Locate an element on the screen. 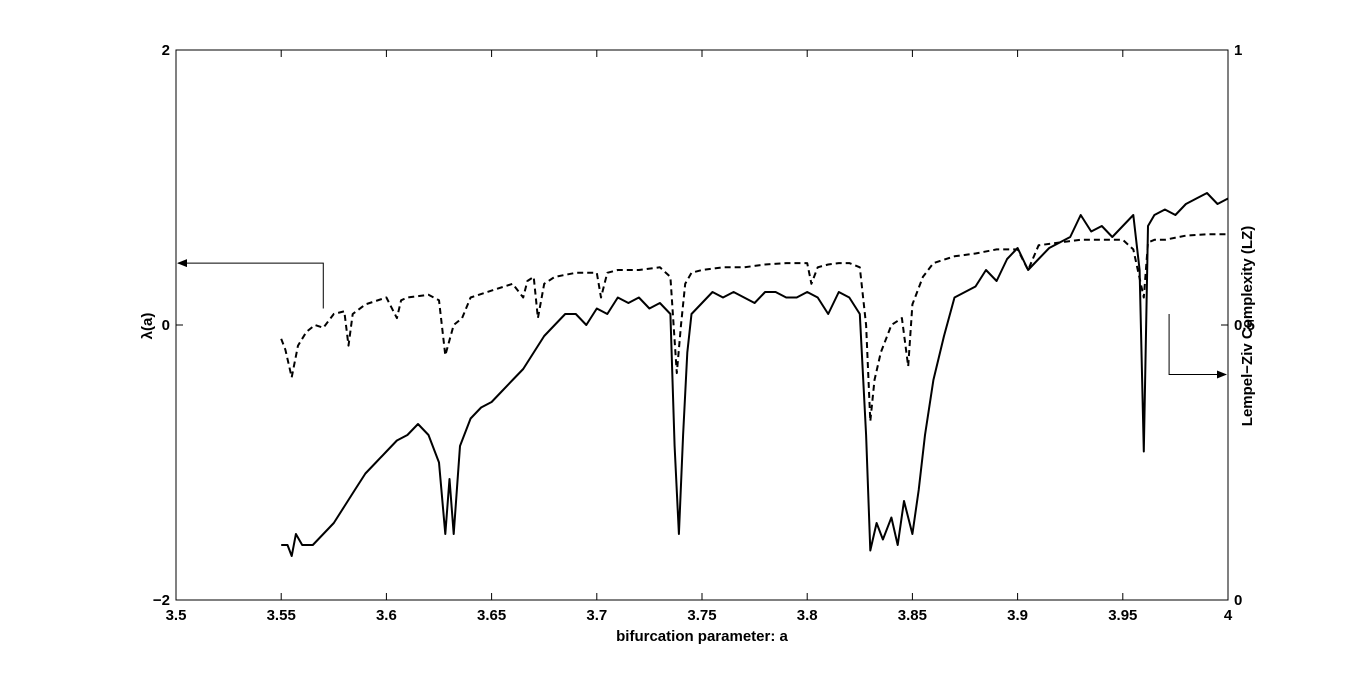  x-tick-label: 3.6 is located at coordinates (386, 615).